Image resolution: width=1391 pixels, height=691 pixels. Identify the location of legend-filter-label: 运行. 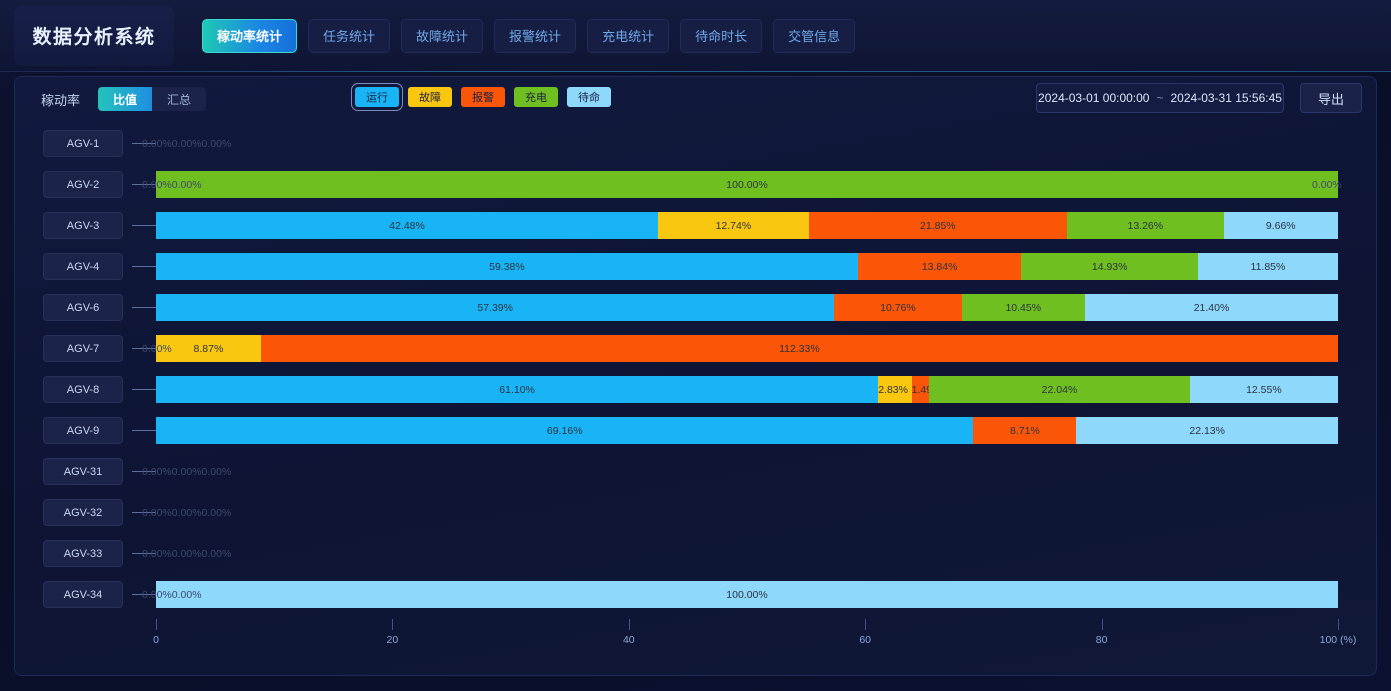
(377, 98).